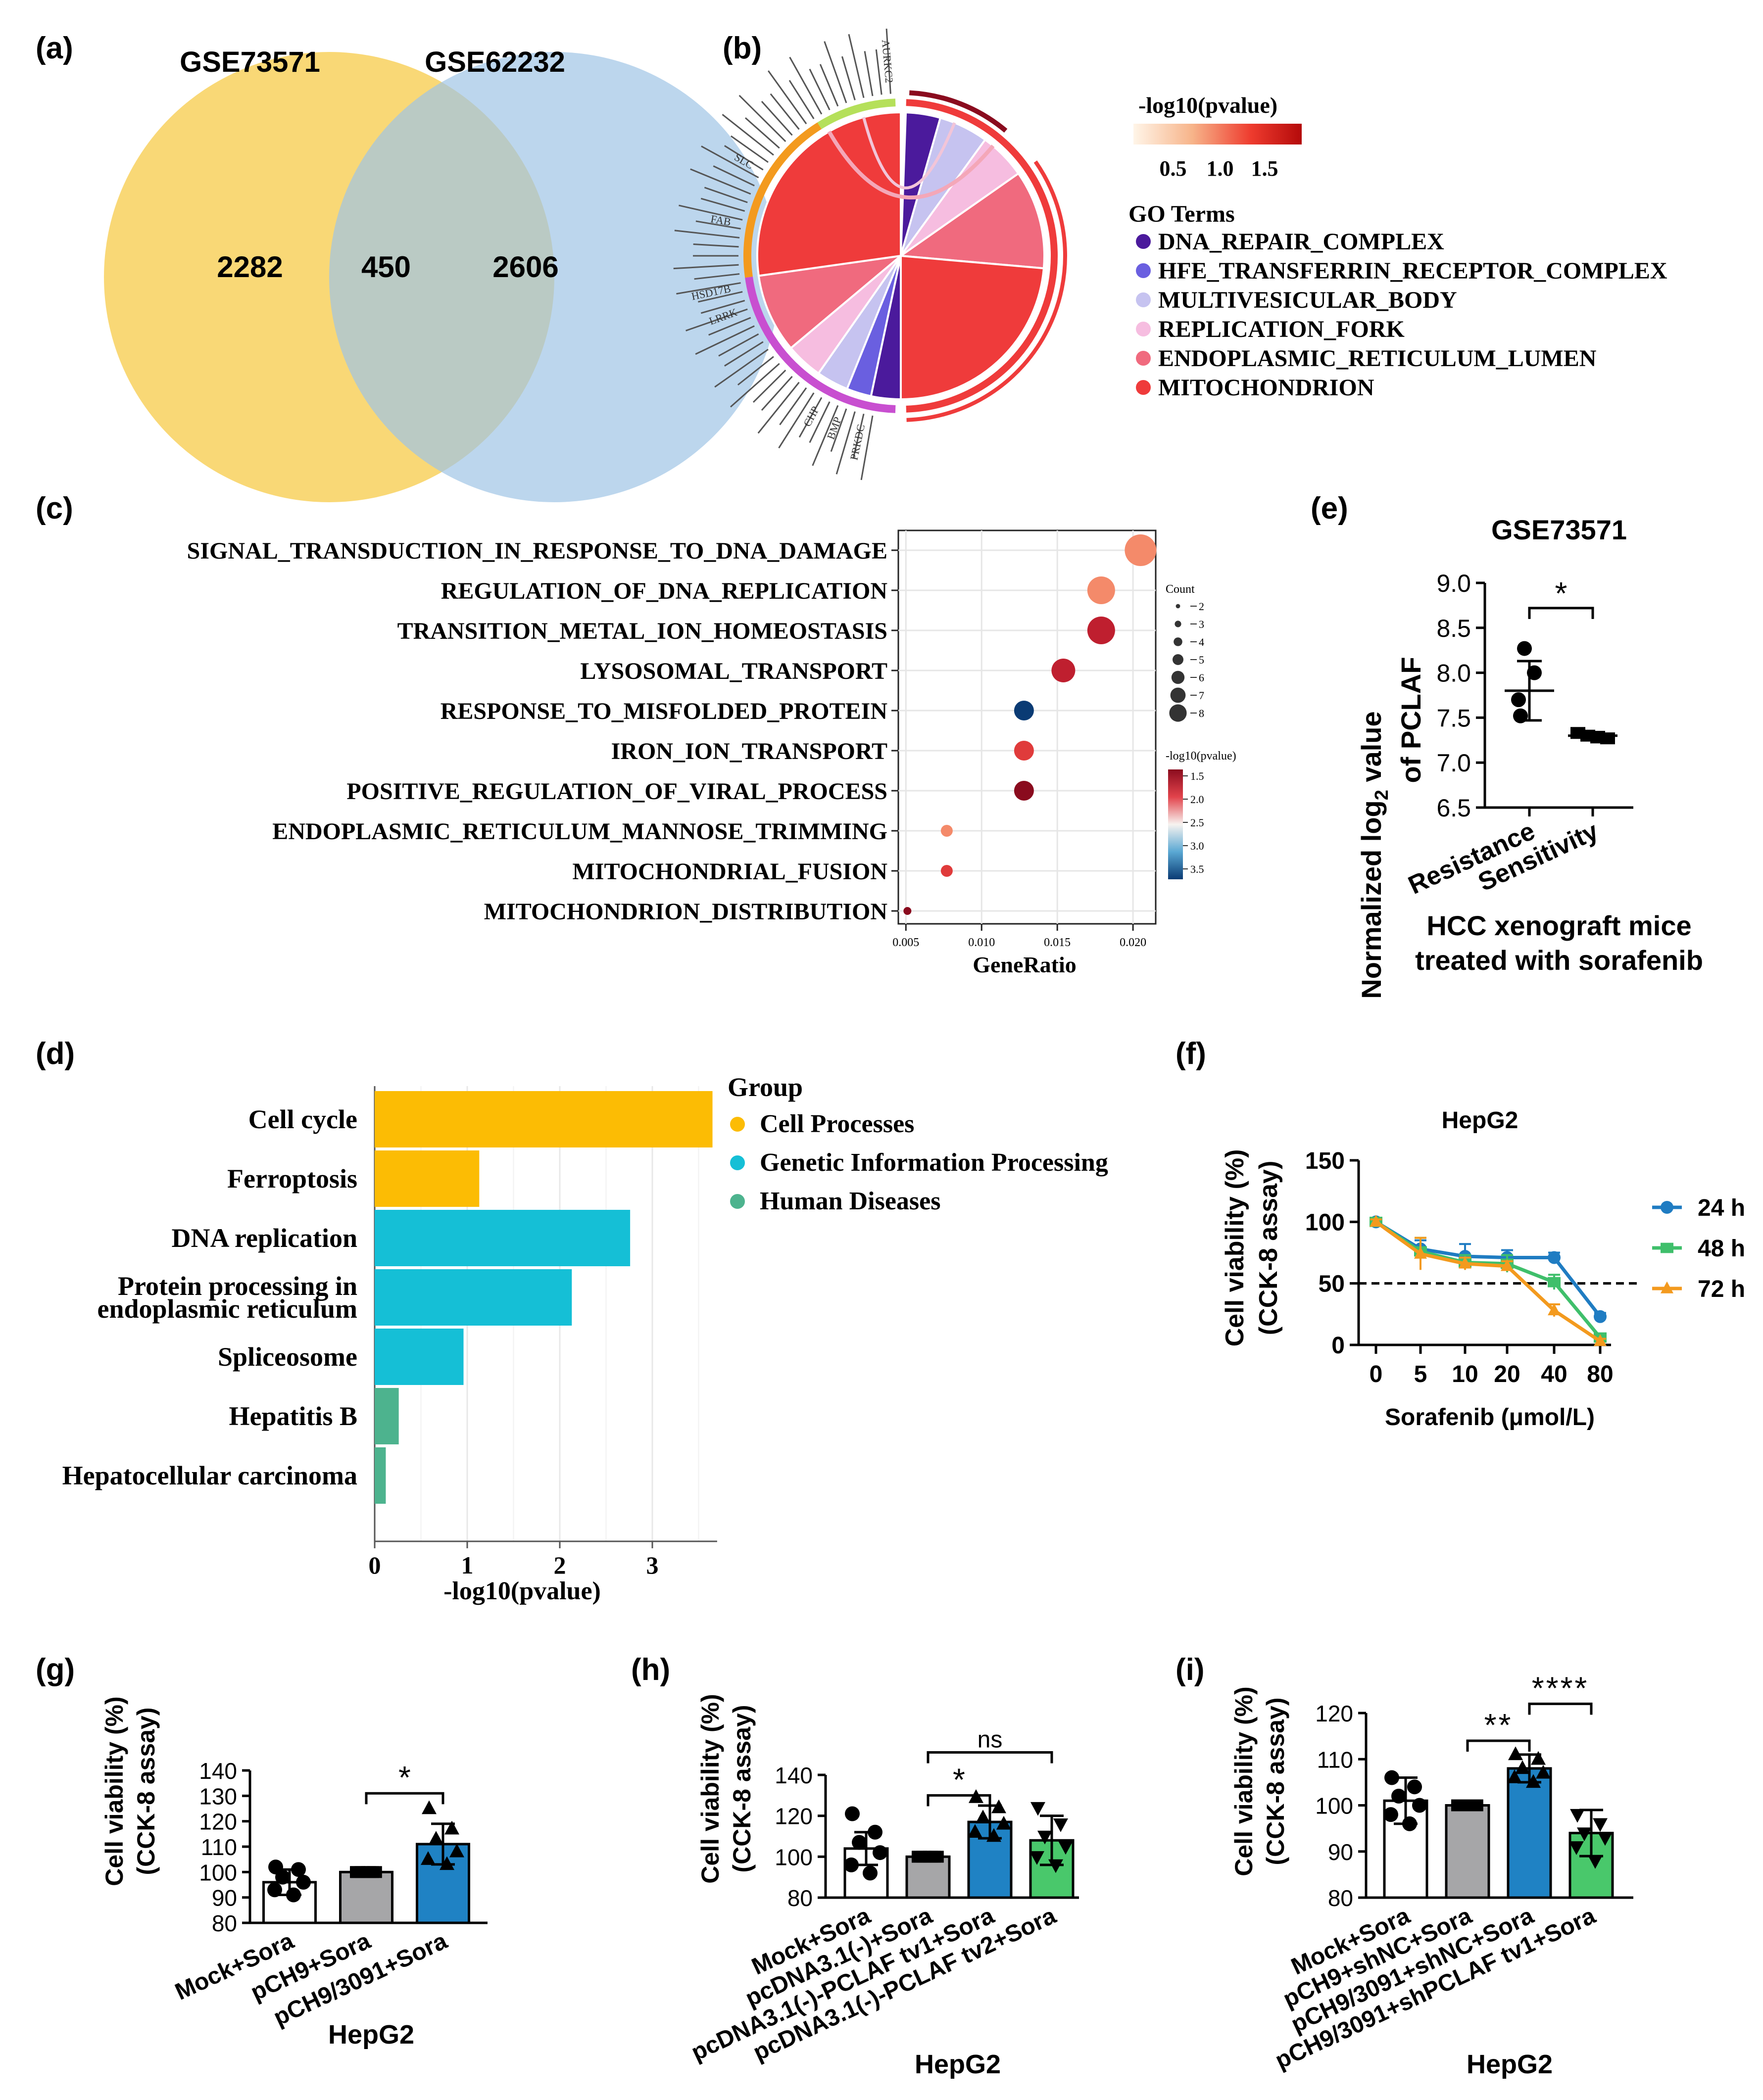 The image size is (1763, 2100). What do you see at coordinates (1334, 1806) in the screenshot?
I see `i-ytick-label: 100` at bounding box center [1334, 1806].